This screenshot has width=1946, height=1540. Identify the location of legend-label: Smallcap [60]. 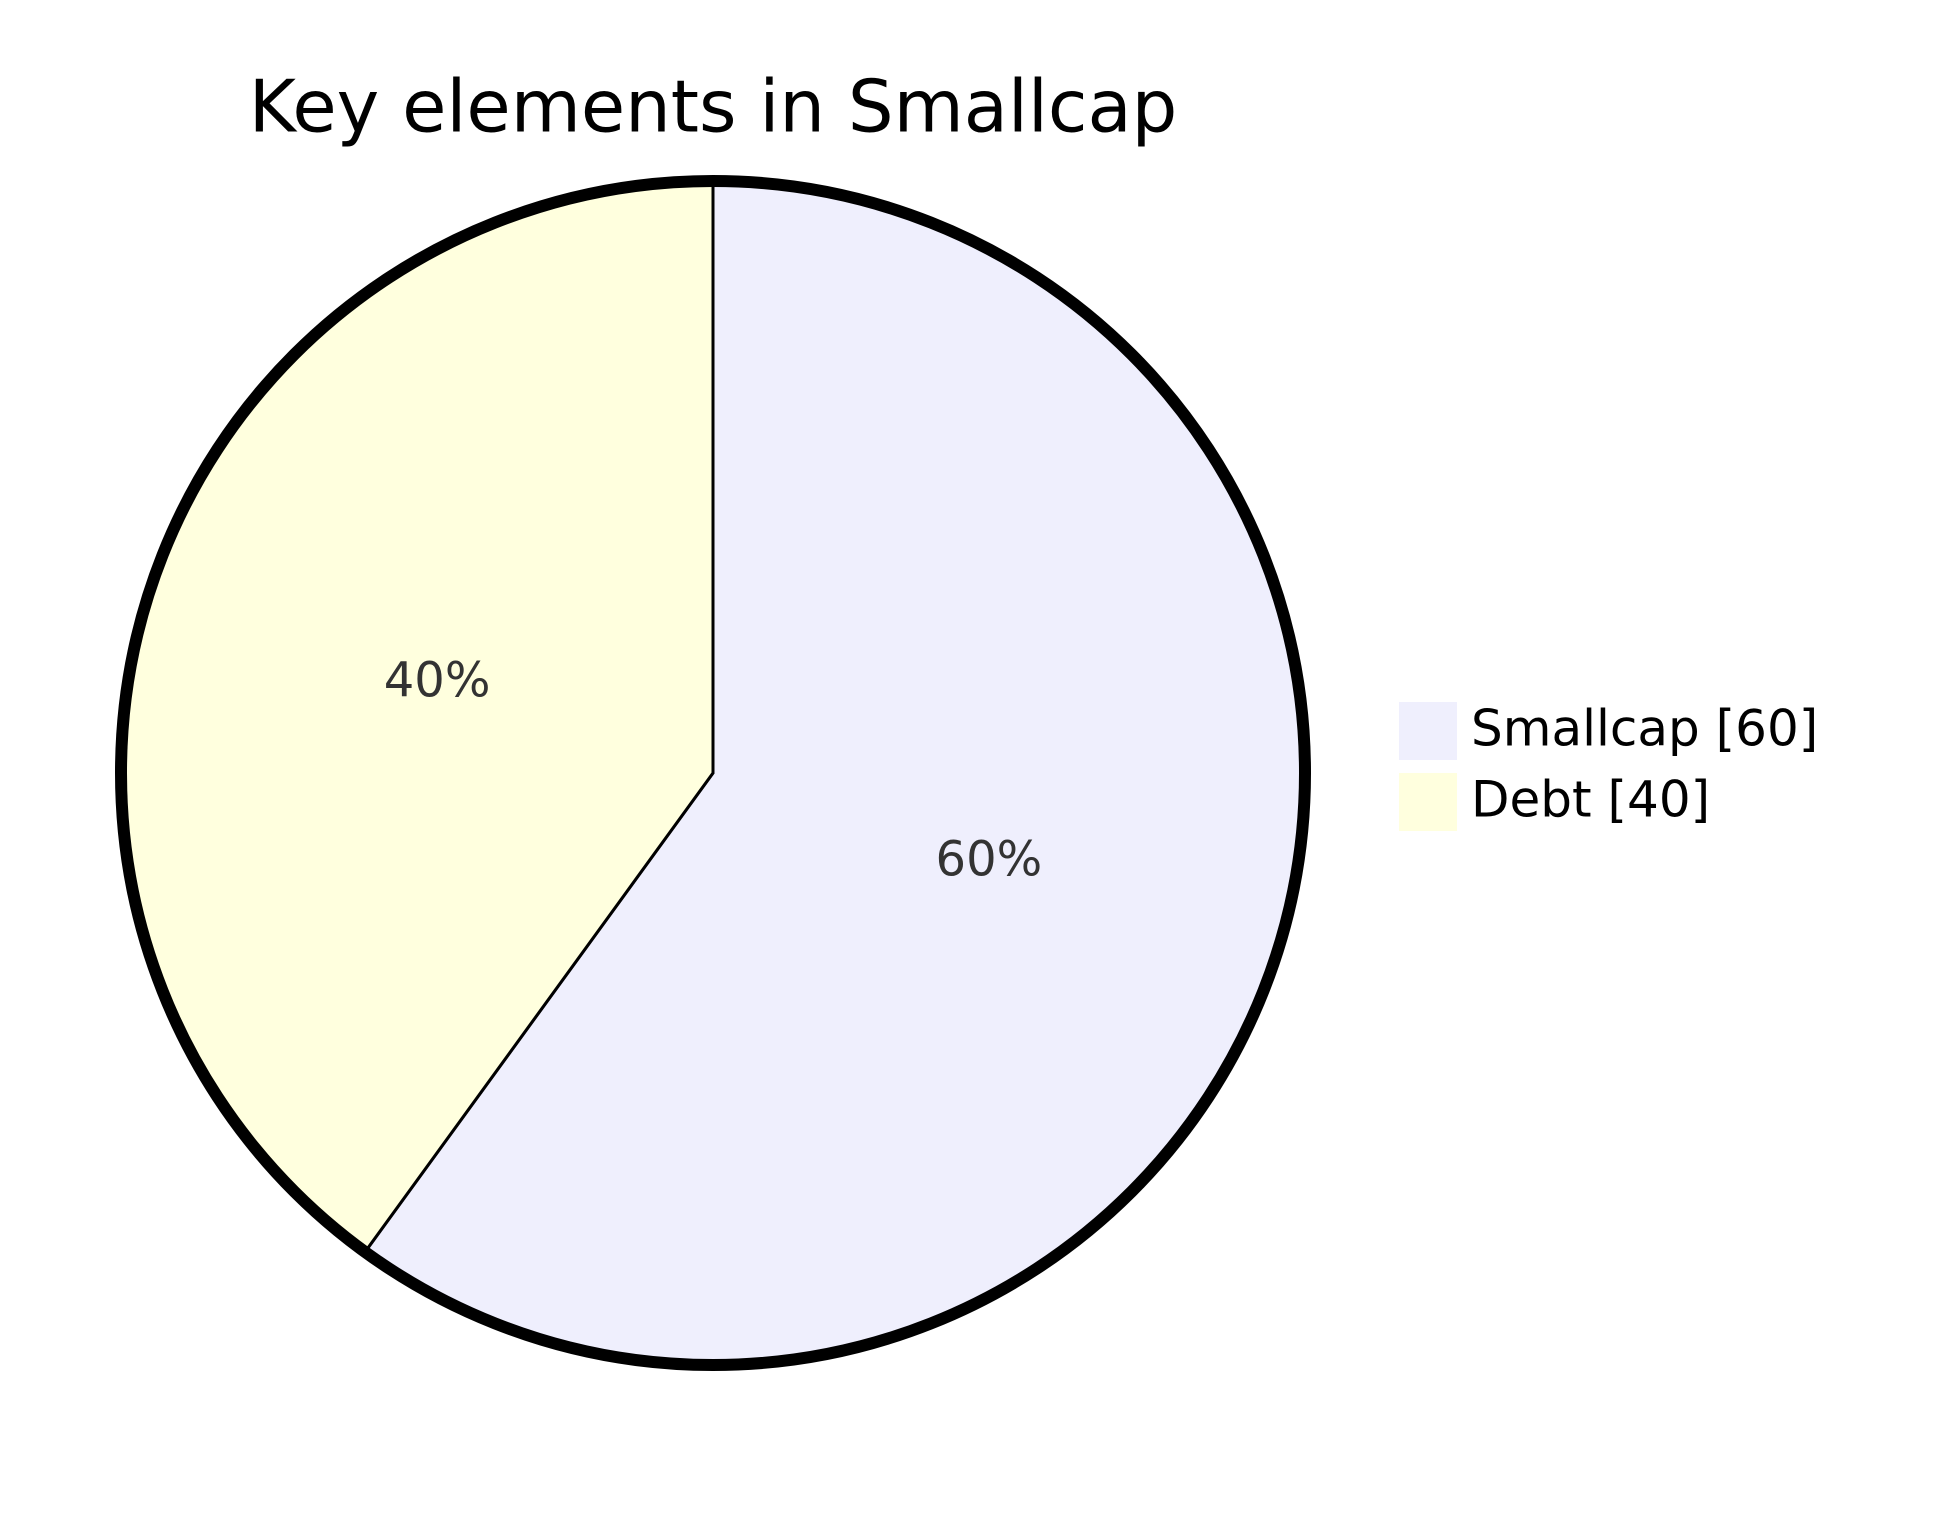
(1644, 729).